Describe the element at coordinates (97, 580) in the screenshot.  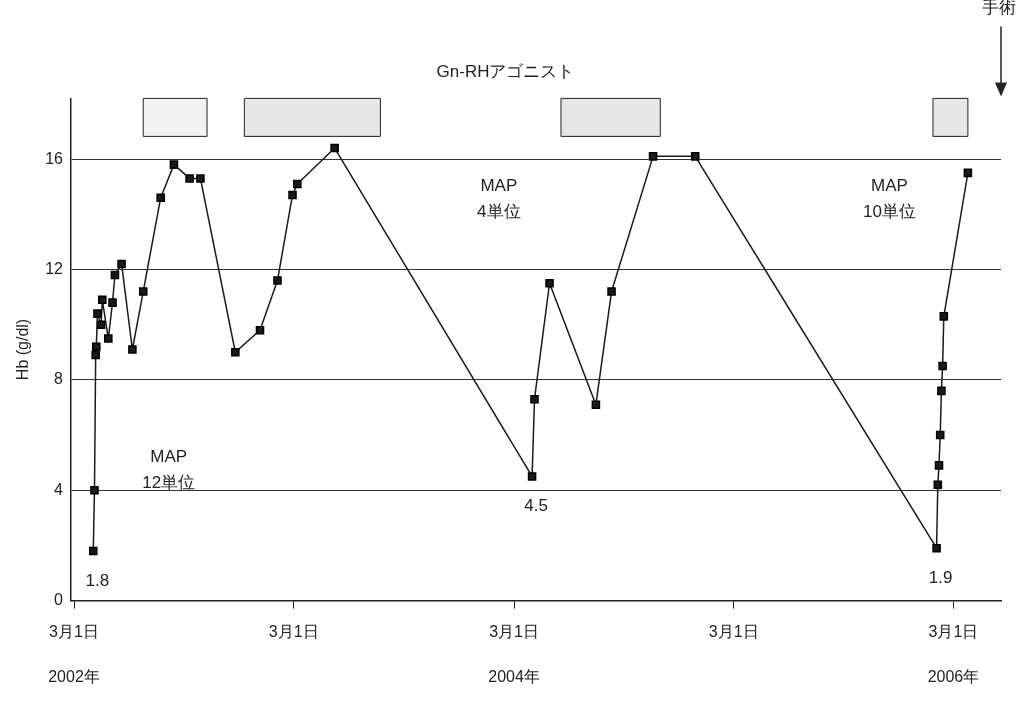
I see `data-label: 1.8` at that location.